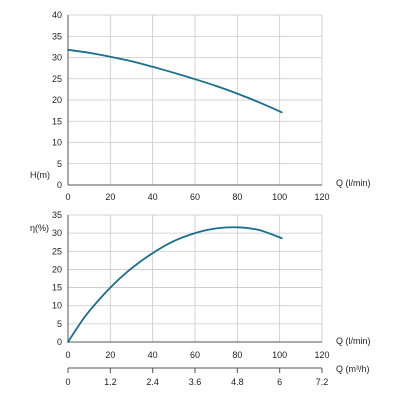 This screenshot has height=400, width=400. What do you see at coordinates (67, 382) in the screenshot?
I see `secondary-x-tick-label: 0` at bounding box center [67, 382].